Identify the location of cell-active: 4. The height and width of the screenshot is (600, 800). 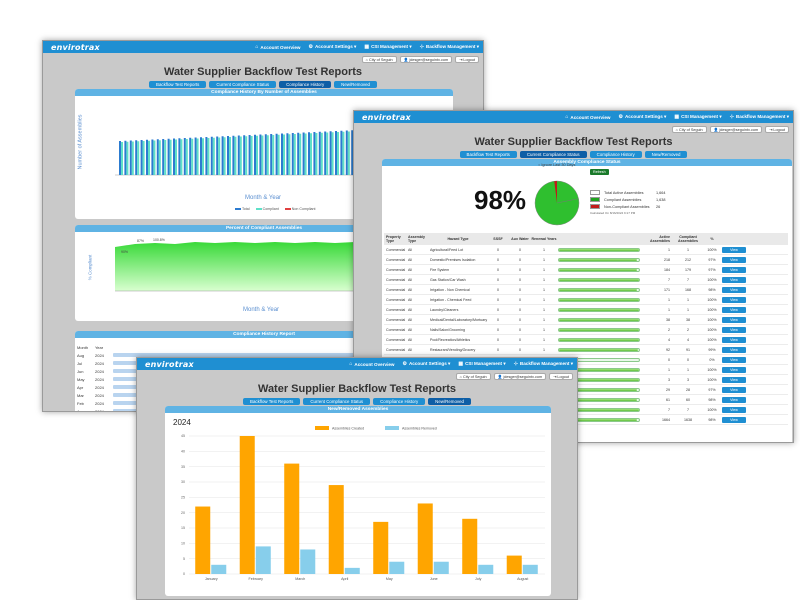
(669, 339).